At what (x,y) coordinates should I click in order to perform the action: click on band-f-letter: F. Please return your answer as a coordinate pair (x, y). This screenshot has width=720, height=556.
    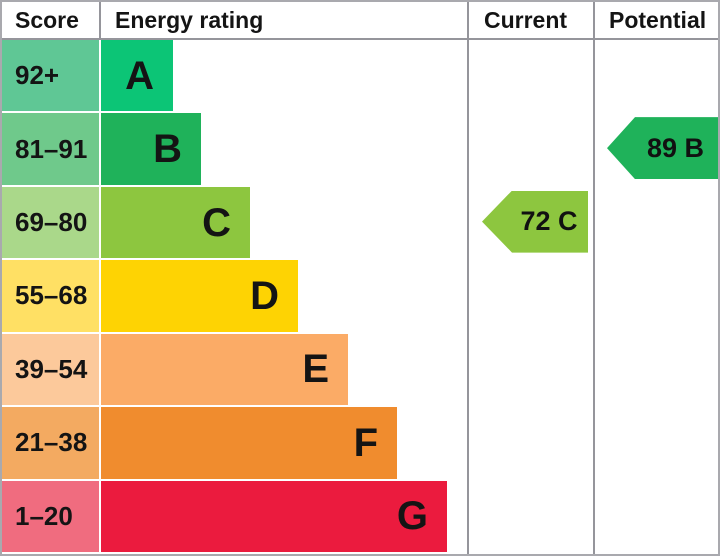
    Looking at the image, I should click on (365, 442).